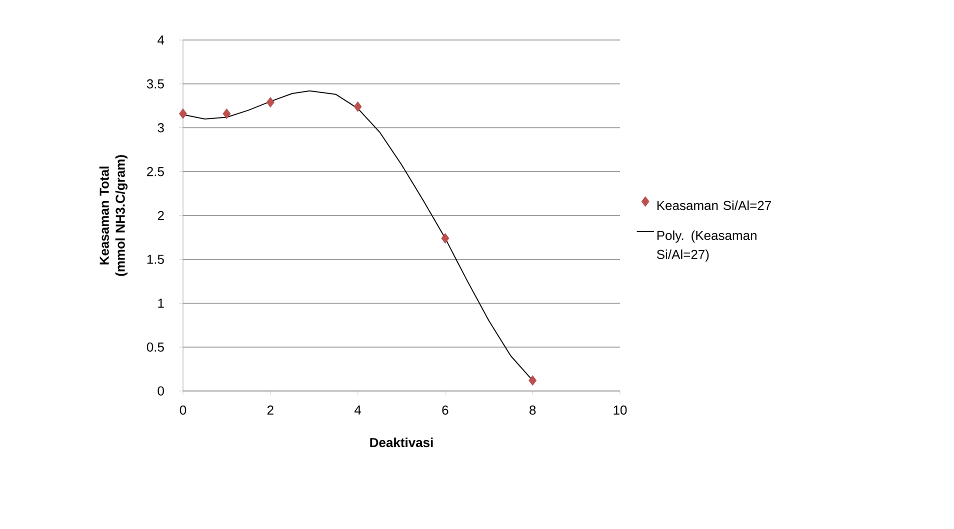  I want to click on x-tick-label: 0, so click(183, 410).